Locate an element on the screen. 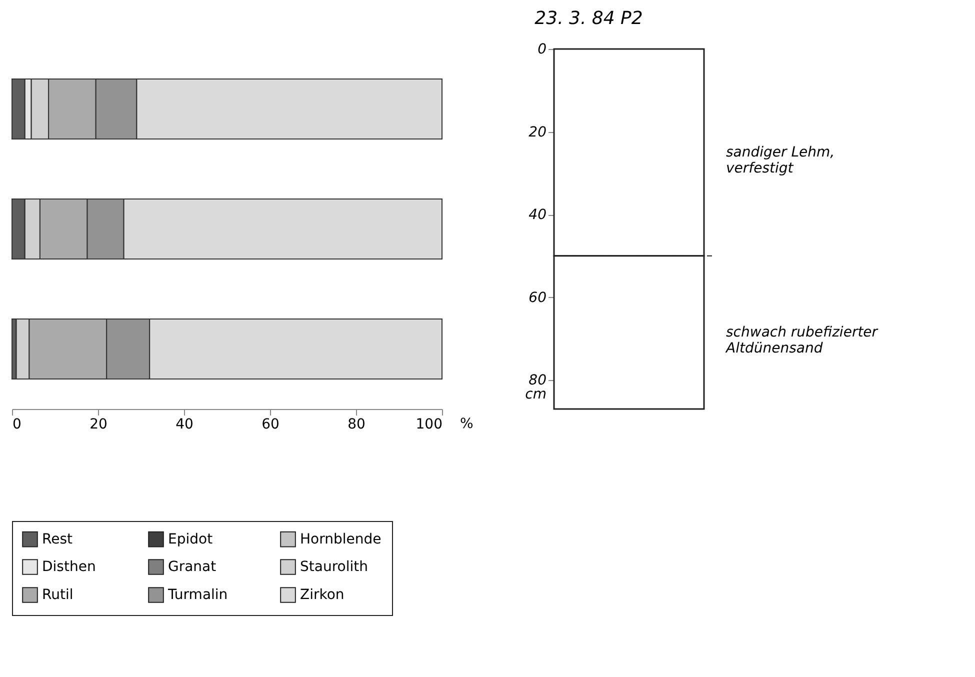  y-tick-label: 80 is located at coordinates (537, 380).